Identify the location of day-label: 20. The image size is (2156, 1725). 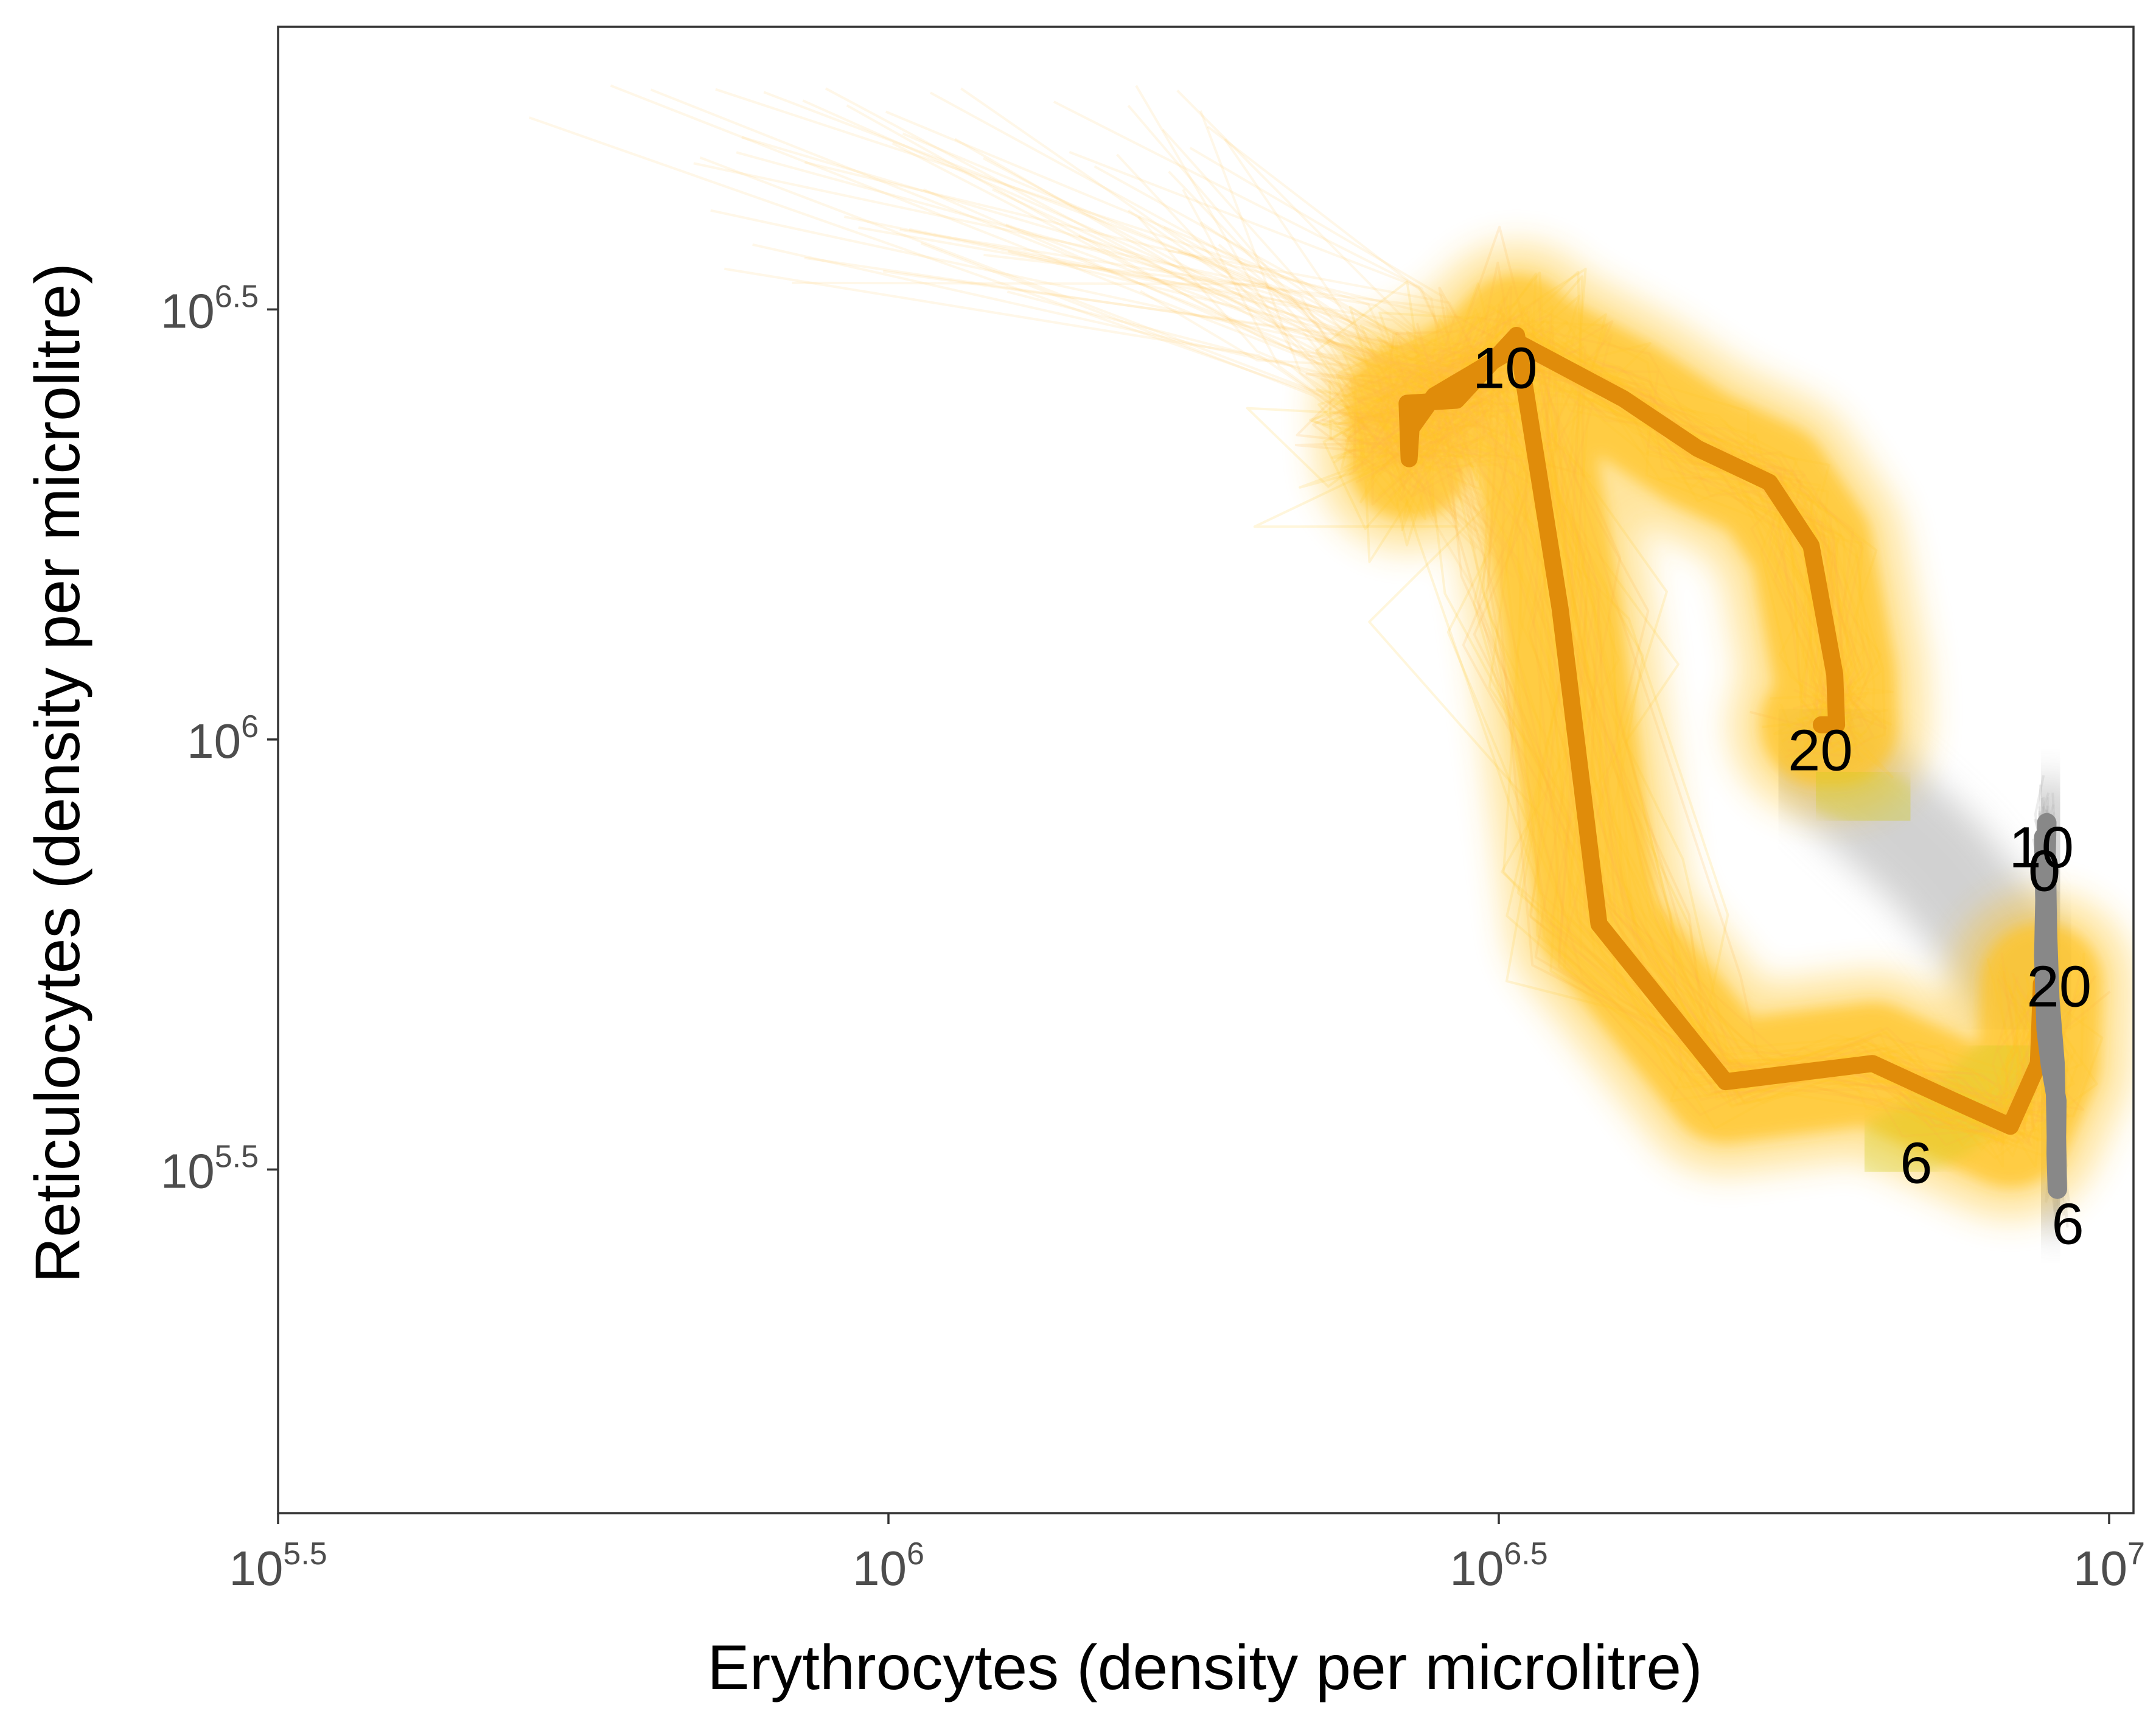
(2058, 986).